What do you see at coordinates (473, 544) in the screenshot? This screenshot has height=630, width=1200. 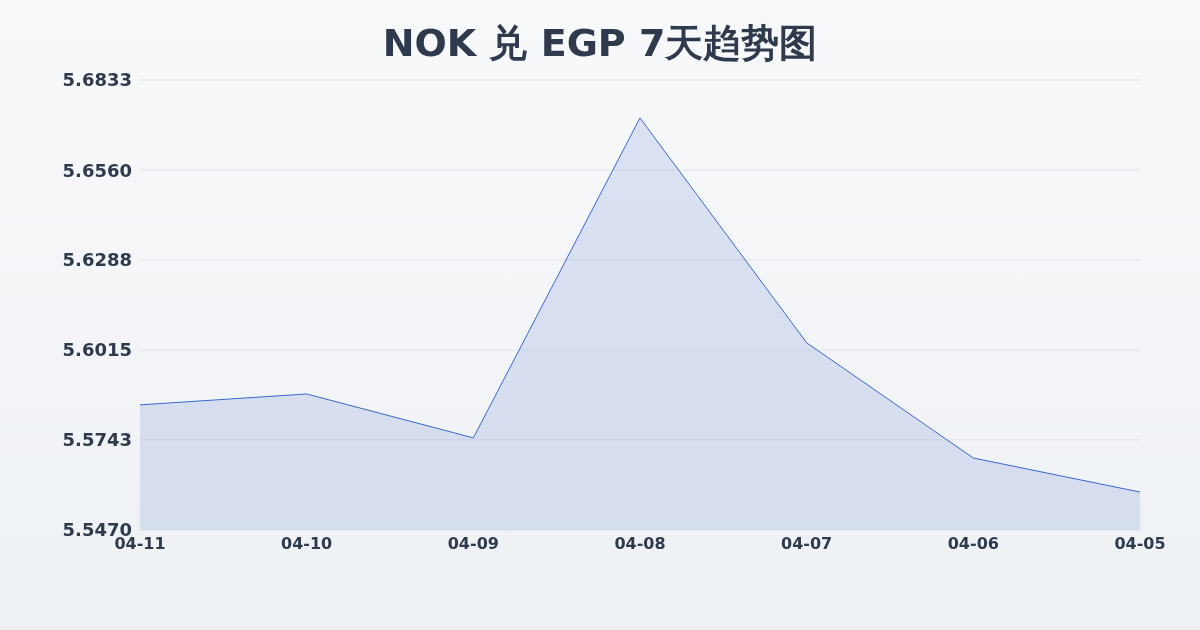 I see `x-tick-label: 04-09` at bounding box center [473, 544].